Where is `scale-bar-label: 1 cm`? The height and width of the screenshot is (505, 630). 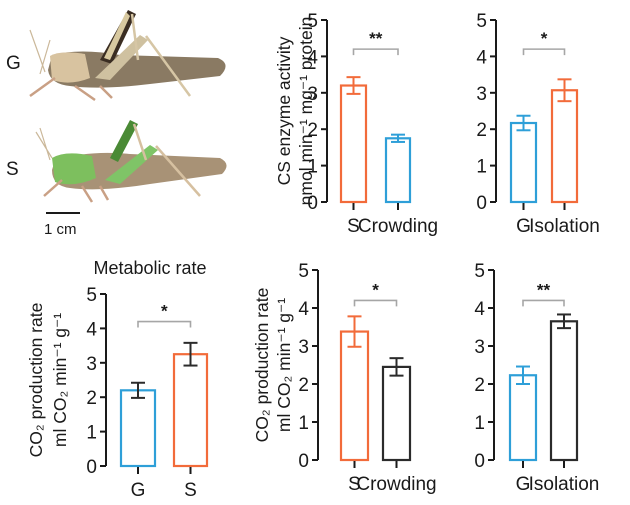
scale-bar-label: 1 cm is located at coordinates (60, 229).